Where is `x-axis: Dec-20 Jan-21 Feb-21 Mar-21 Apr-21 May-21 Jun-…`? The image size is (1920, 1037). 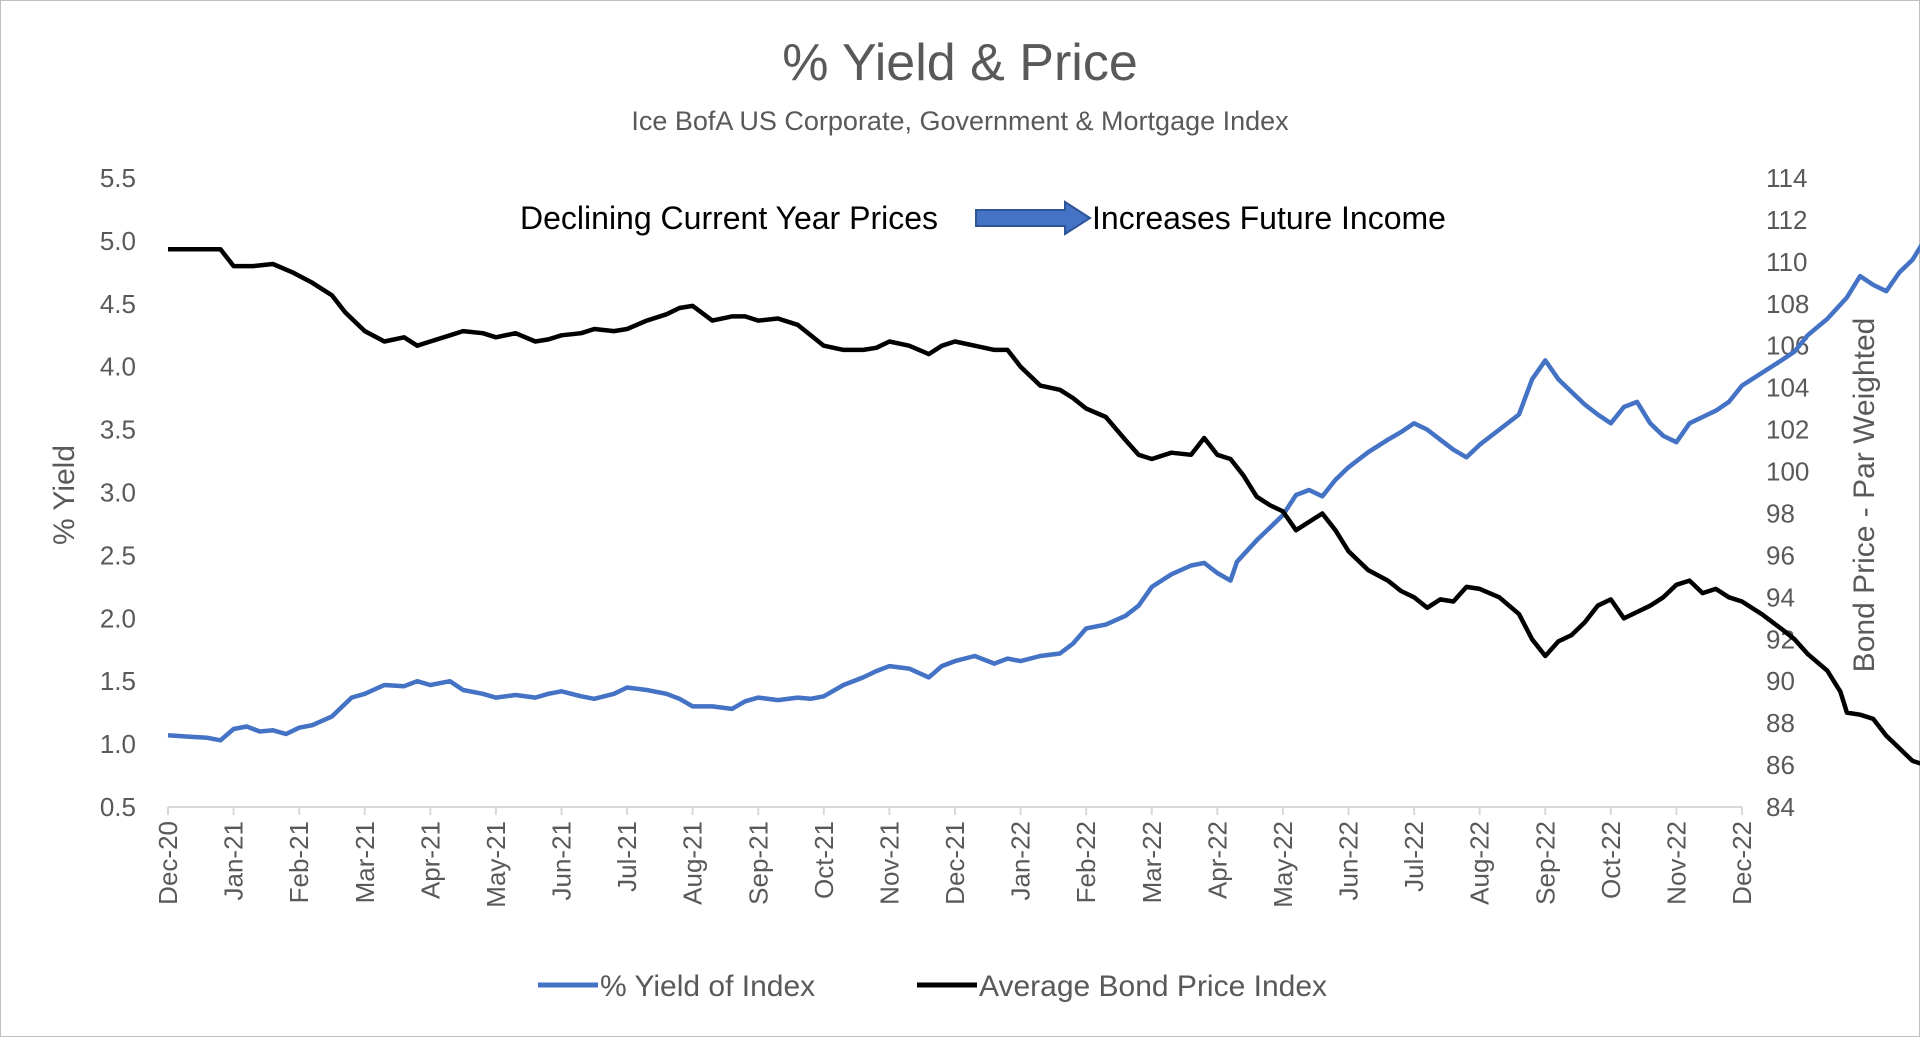
x-axis: Dec-20 Jan-21 Feb-21 Mar-21 Apr-21 May-21 Jun-… is located at coordinates (955, 857).